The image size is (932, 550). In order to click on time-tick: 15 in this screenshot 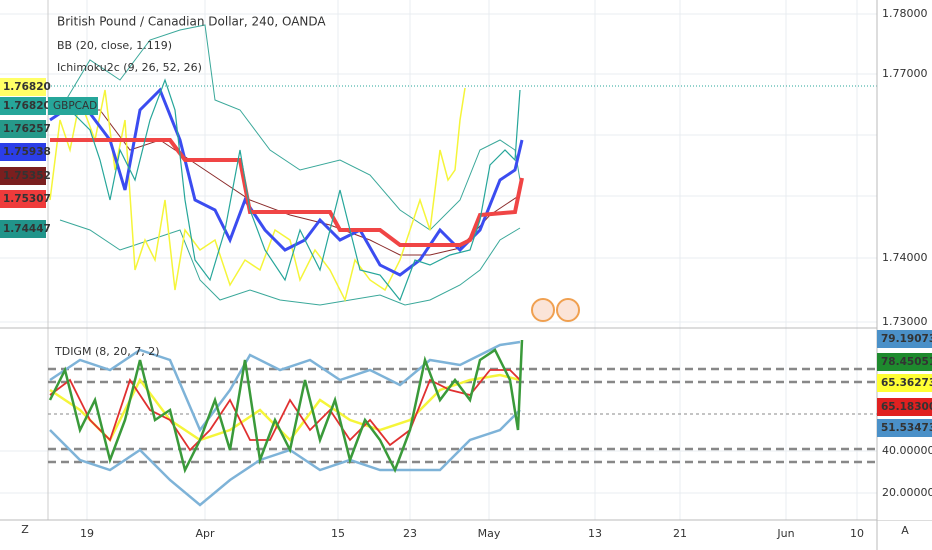, I will do `click(338, 533)`.